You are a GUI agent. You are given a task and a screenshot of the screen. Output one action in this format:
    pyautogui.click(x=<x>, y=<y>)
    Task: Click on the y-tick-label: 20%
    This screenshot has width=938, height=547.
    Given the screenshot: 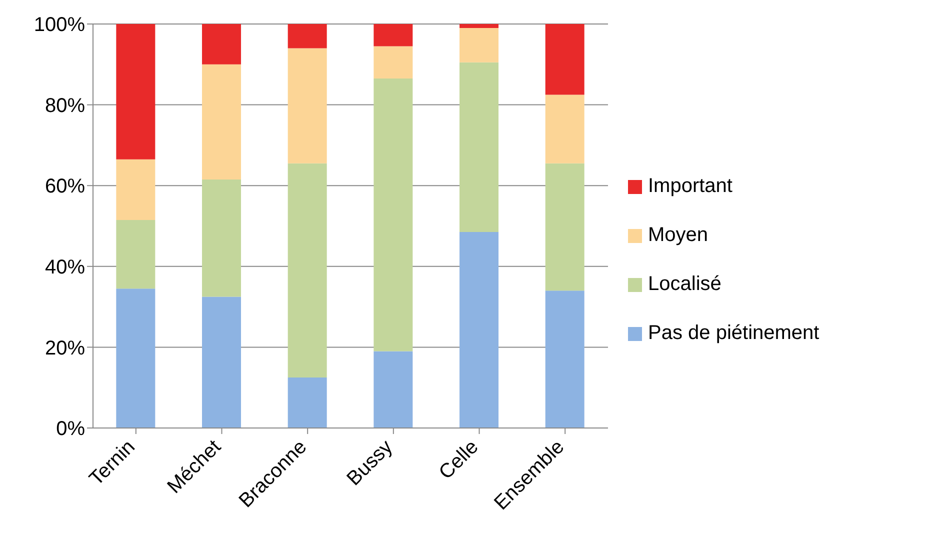 What is the action you would take?
    pyautogui.click(x=65, y=348)
    